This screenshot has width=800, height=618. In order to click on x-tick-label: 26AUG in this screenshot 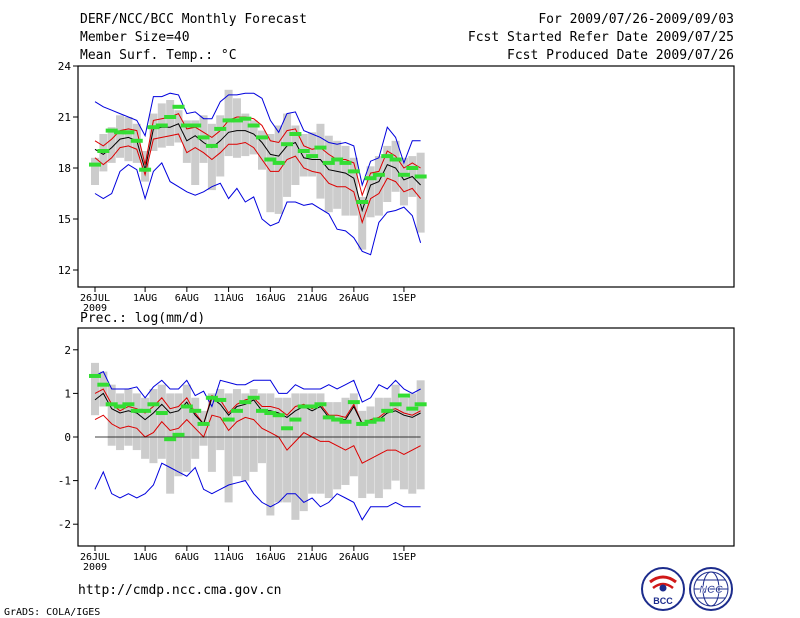, I will do `click(354, 557)`.